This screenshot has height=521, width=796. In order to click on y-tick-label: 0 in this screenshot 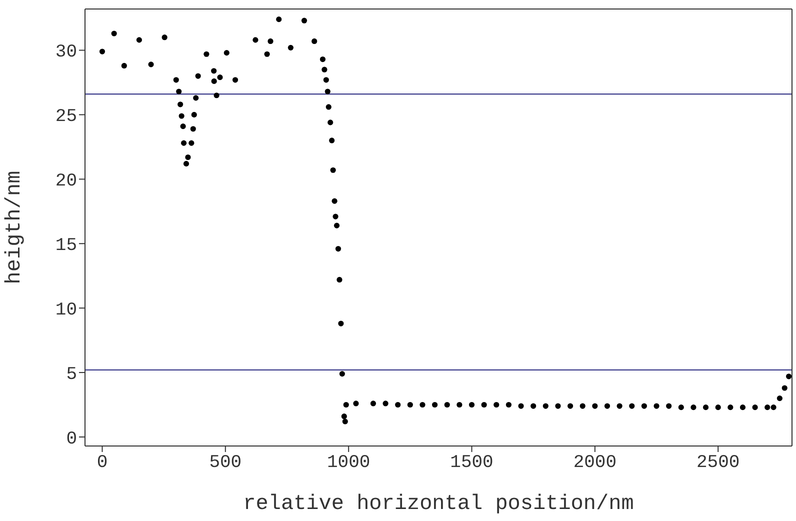, I will do `click(71, 439)`.